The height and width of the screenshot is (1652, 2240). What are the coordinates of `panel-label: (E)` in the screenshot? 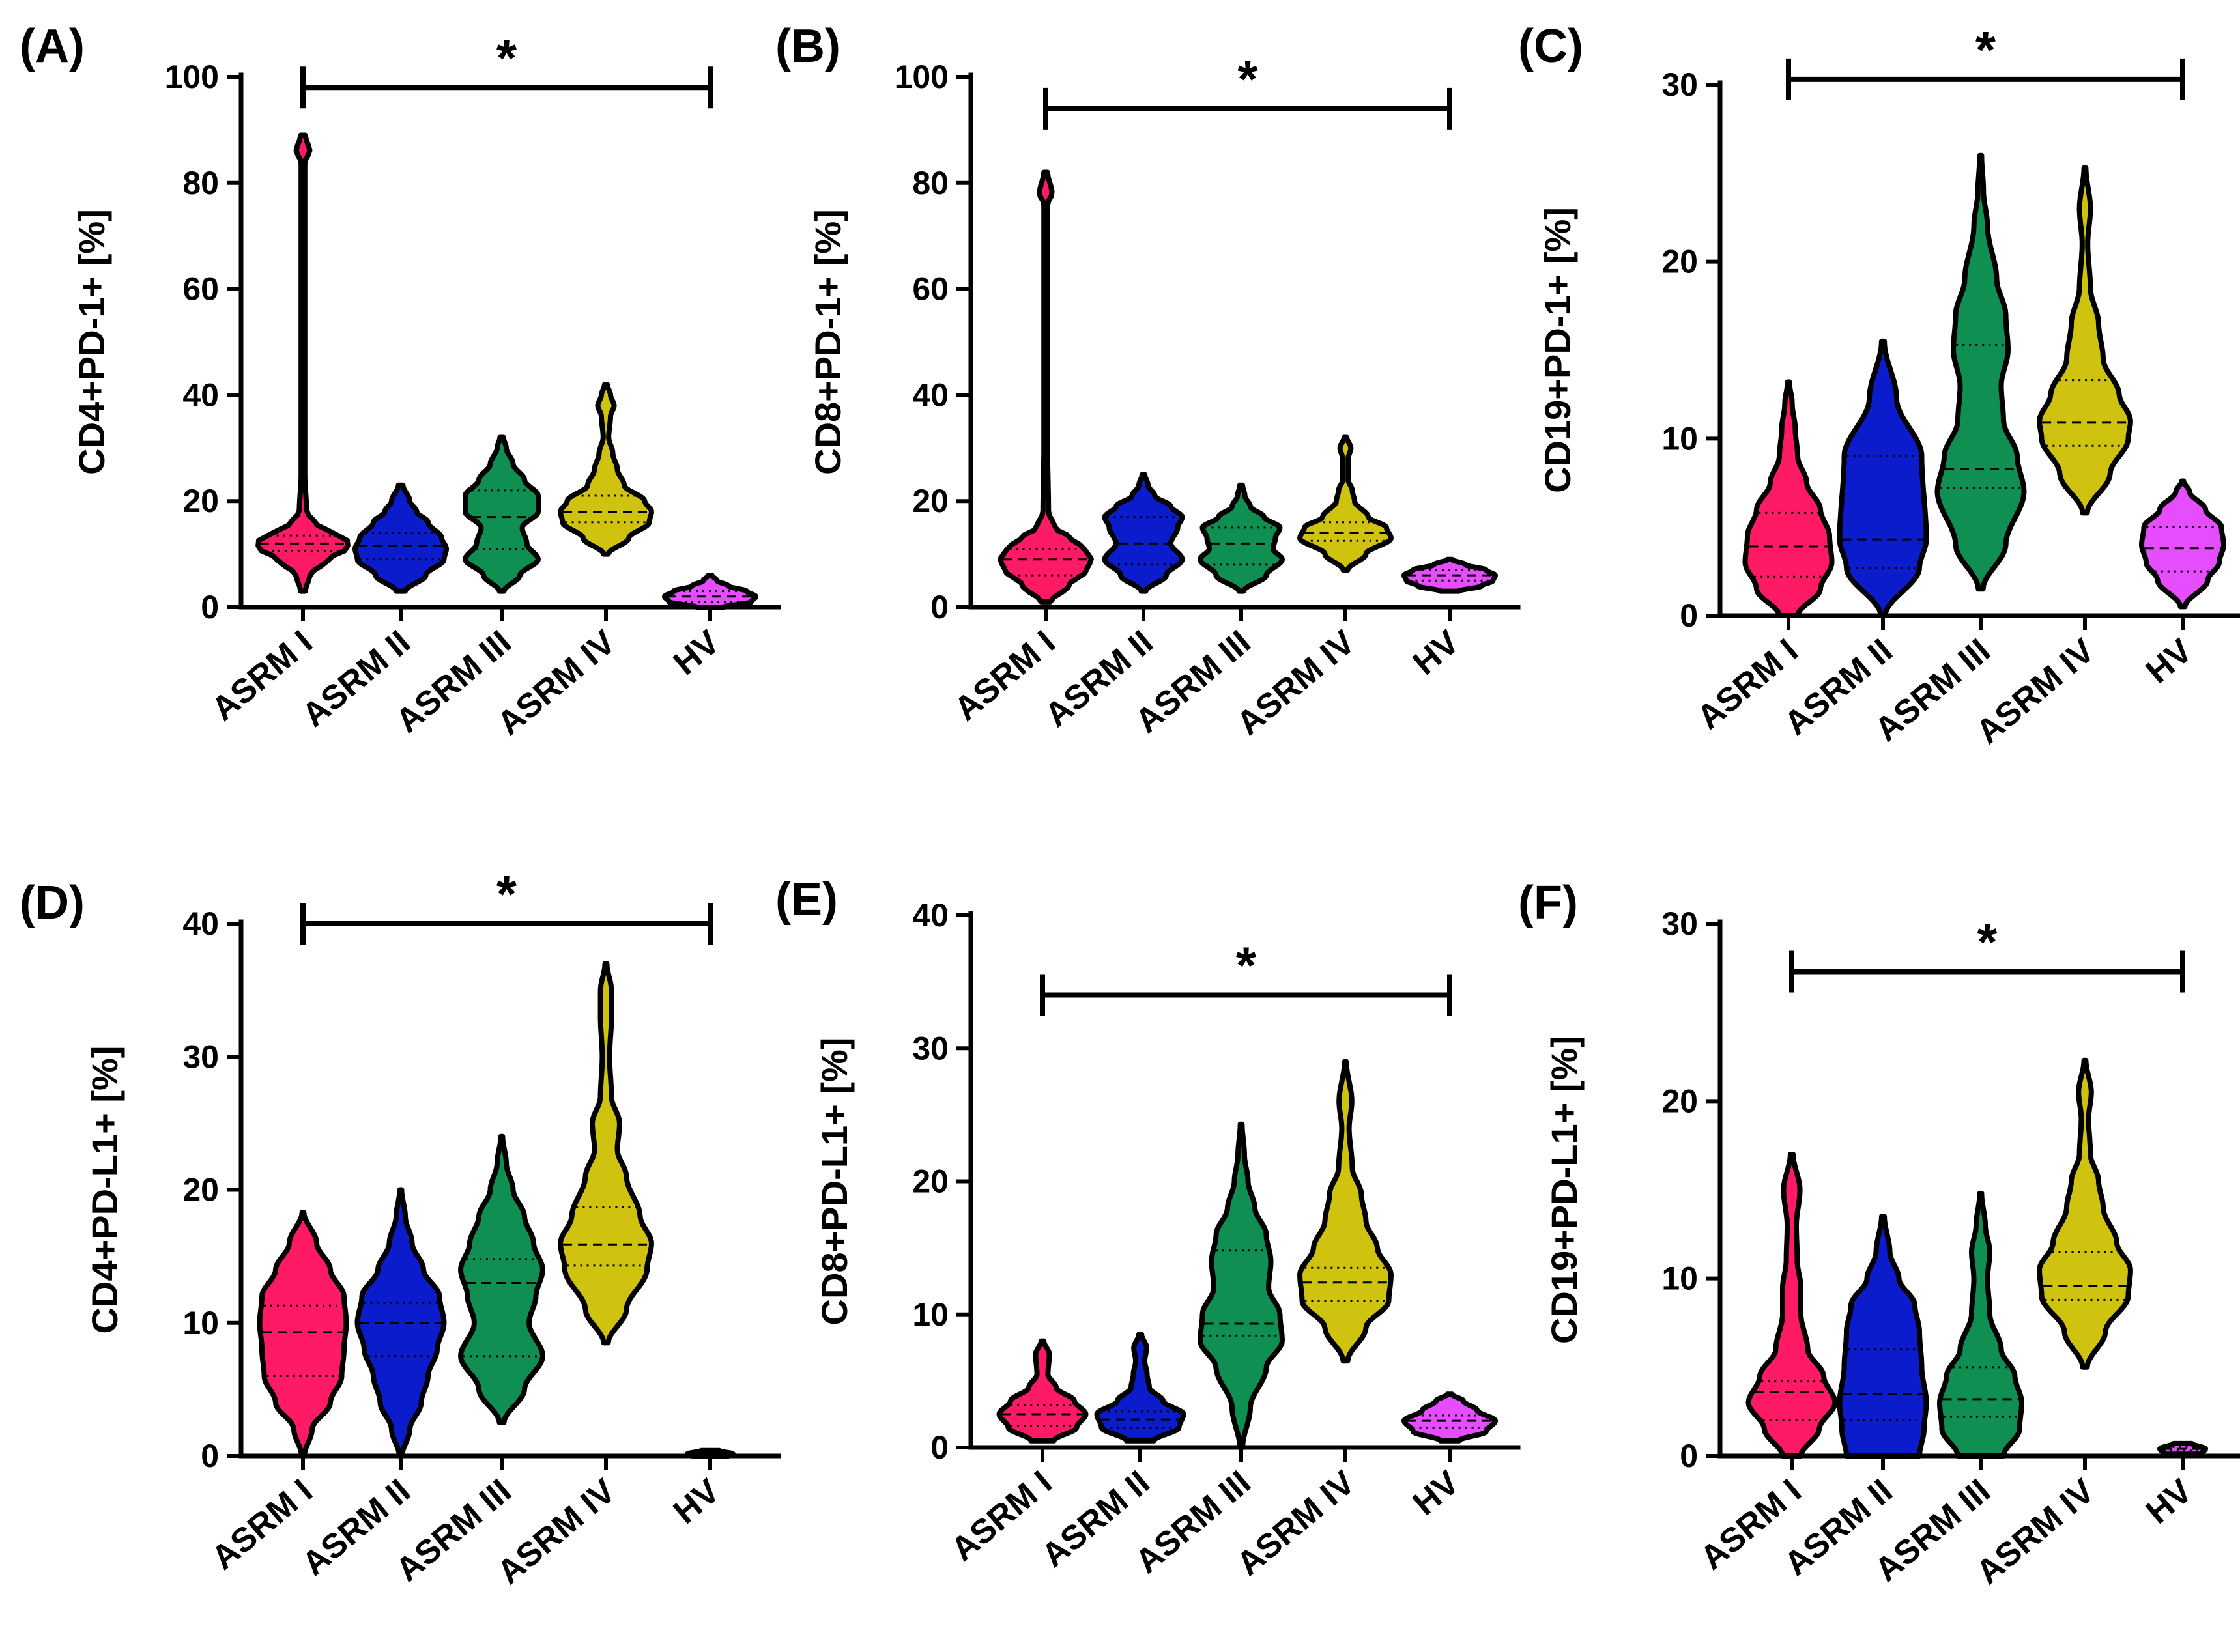 It's located at (806, 900).